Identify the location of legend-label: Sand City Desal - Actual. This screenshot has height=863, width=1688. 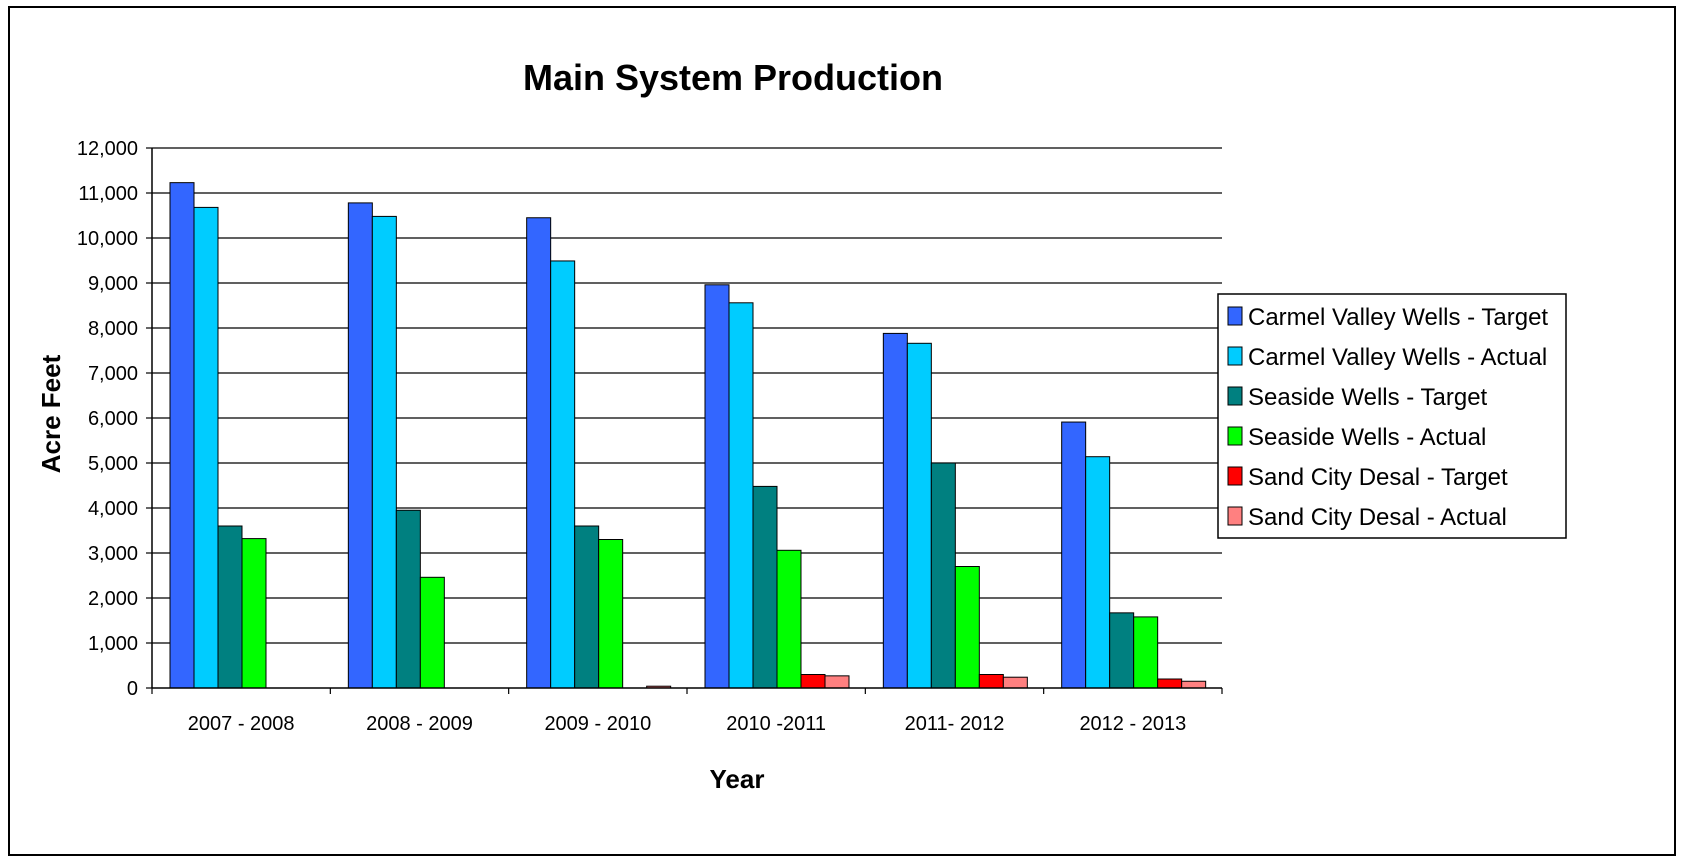
(1377, 517).